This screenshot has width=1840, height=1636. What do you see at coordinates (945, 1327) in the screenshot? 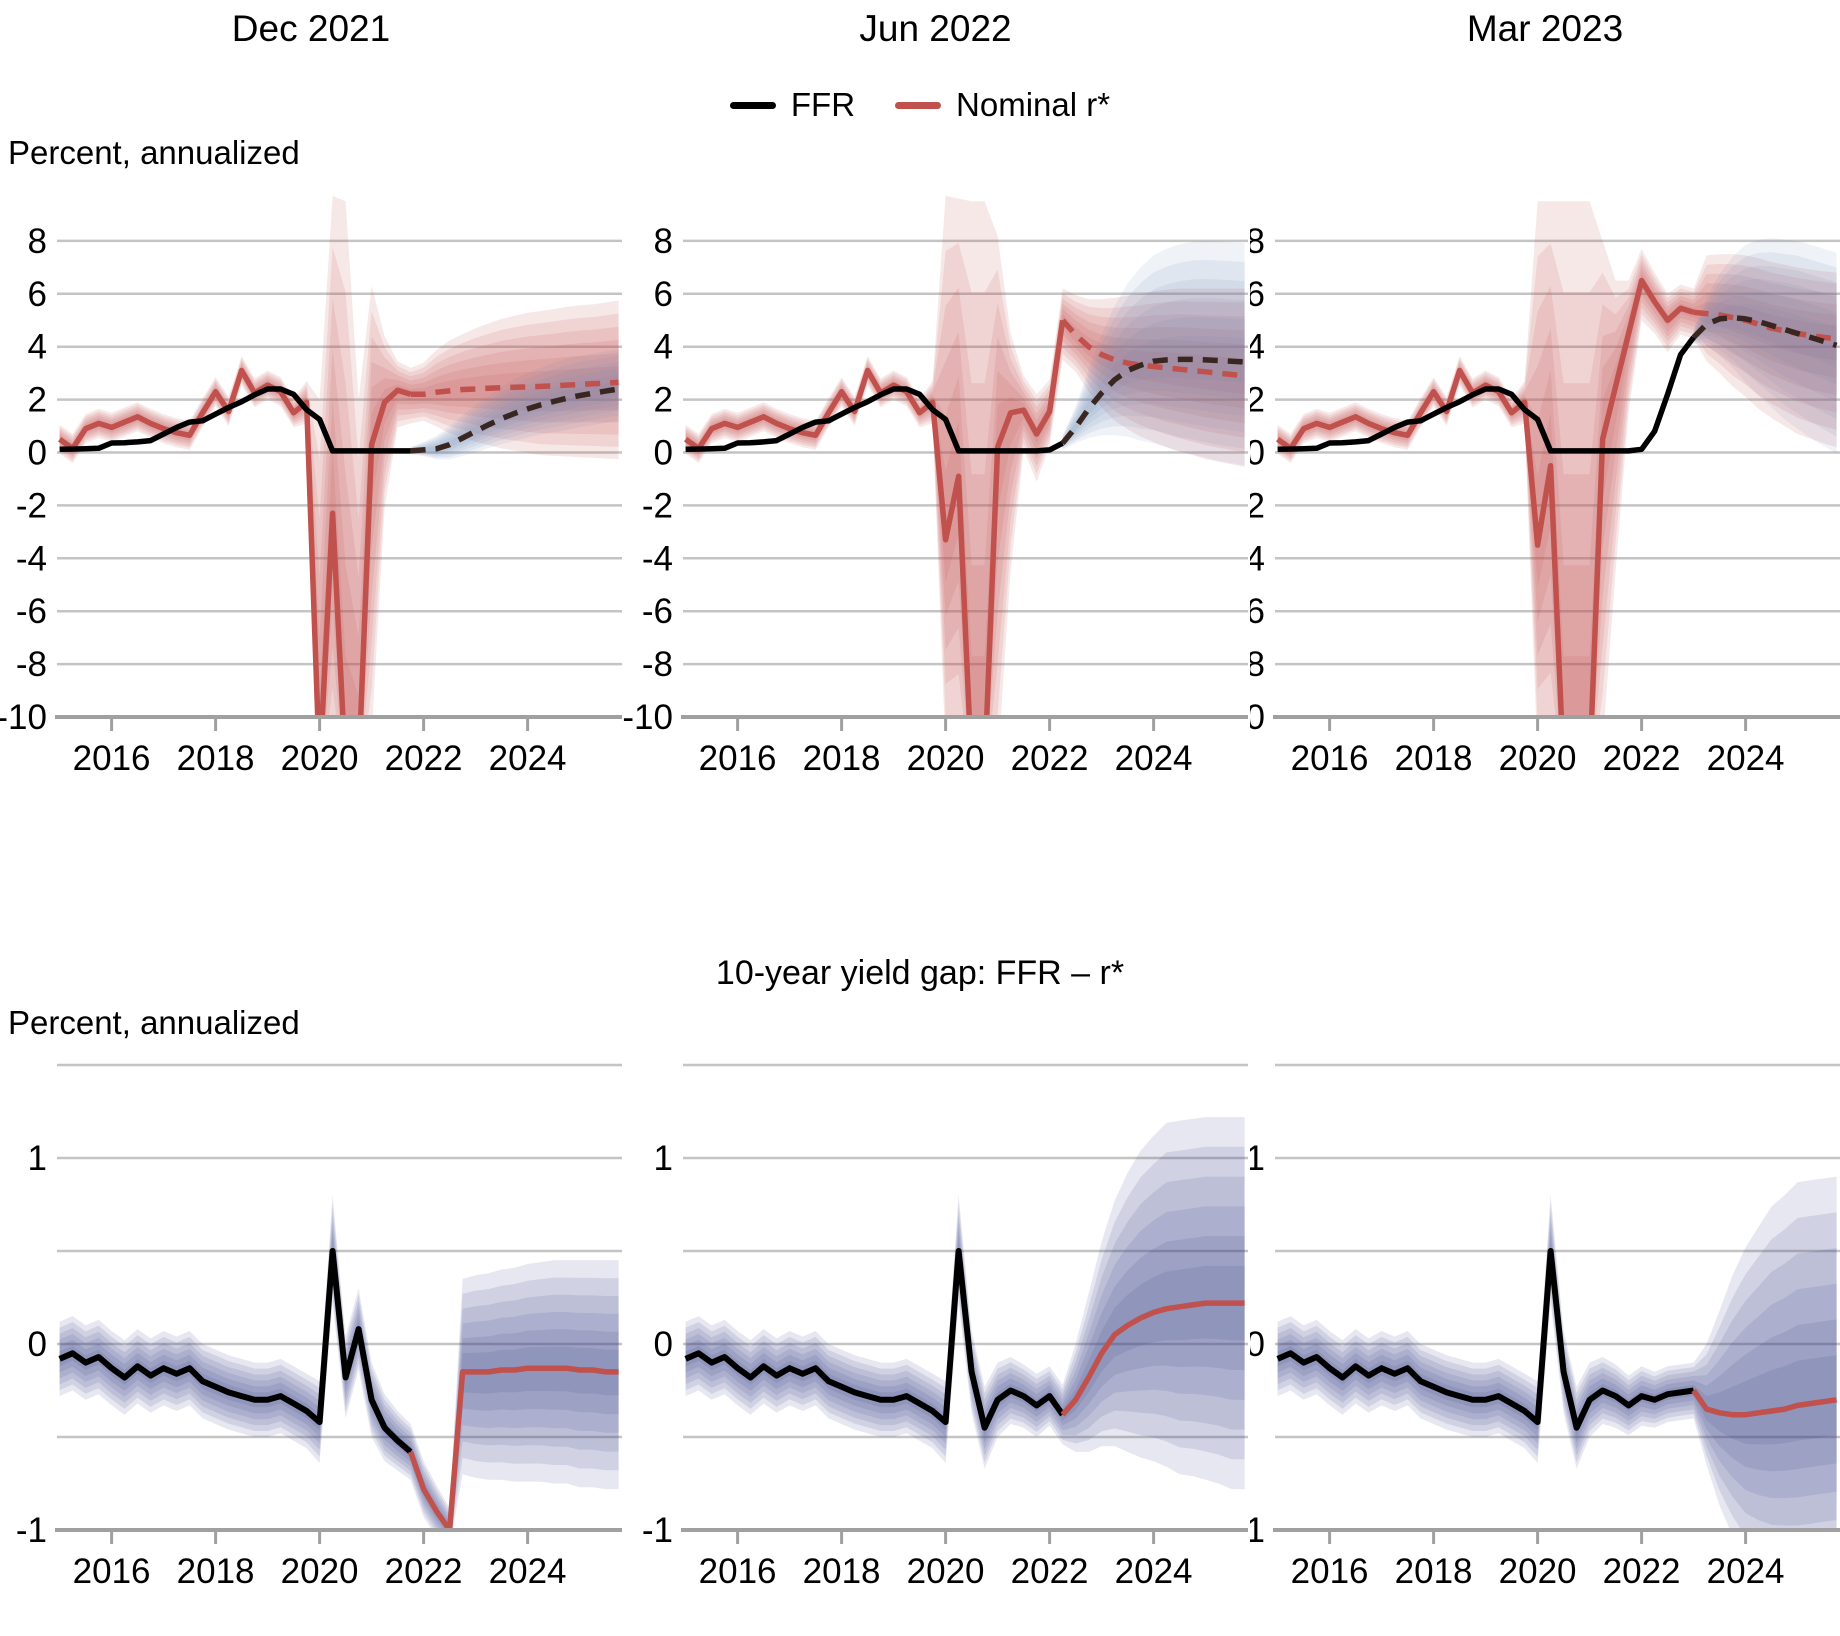
I see `yield-gap-chart-jun-2022: 1 0 -1 2016 2018 2020 2022 2024` at bounding box center [945, 1327].